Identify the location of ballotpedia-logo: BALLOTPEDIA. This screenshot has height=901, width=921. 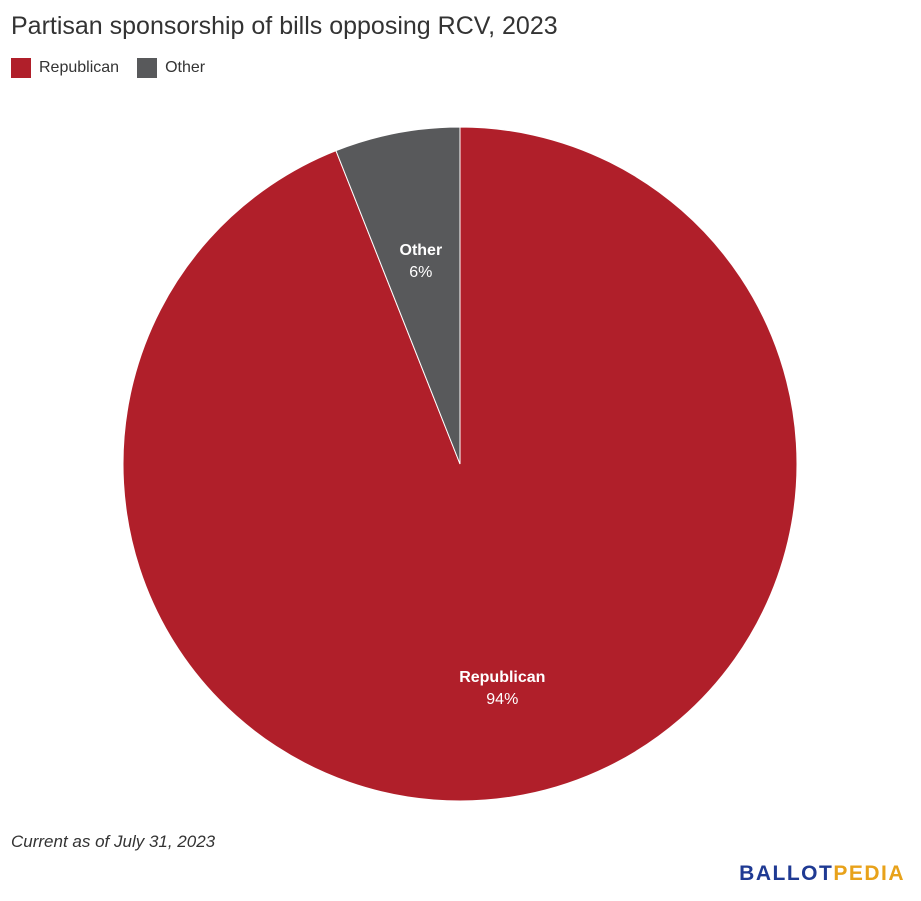
(822, 874).